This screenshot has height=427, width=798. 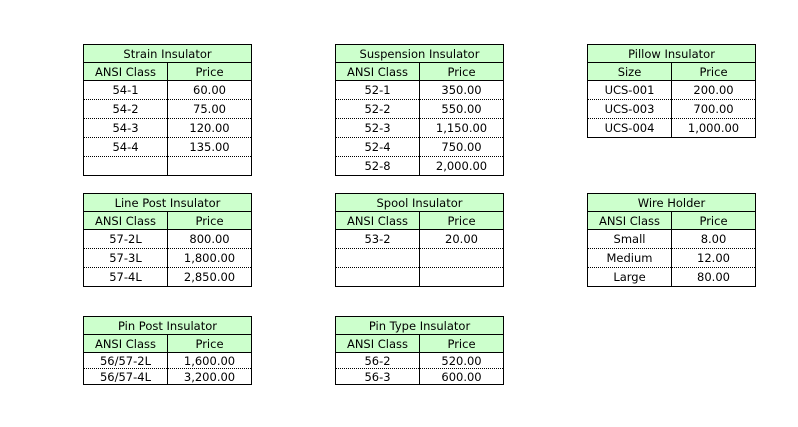 I want to click on price-cell: 1,600.00, so click(x=209, y=360).